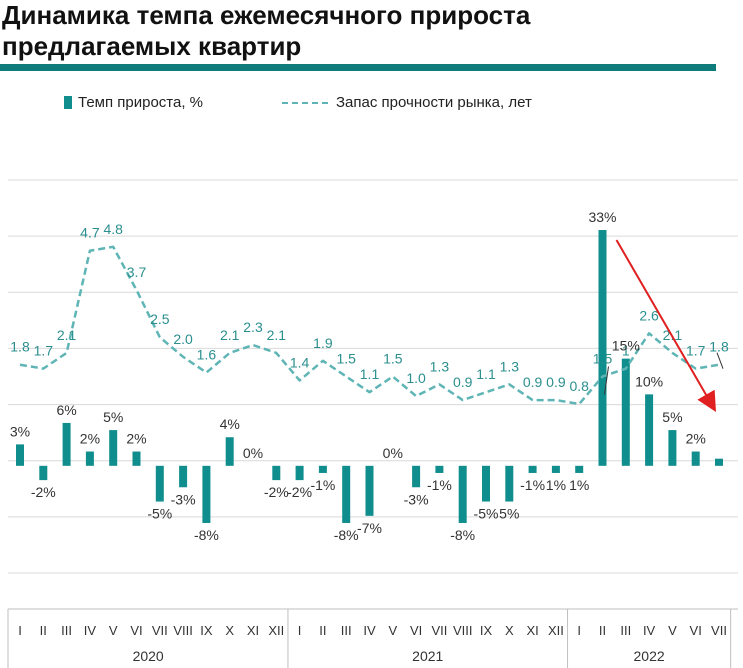 The width and height of the screenshot is (743, 668). Describe the element at coordinates (672, 630) in the screenshot. I see `x-tick-label: V` at that location.